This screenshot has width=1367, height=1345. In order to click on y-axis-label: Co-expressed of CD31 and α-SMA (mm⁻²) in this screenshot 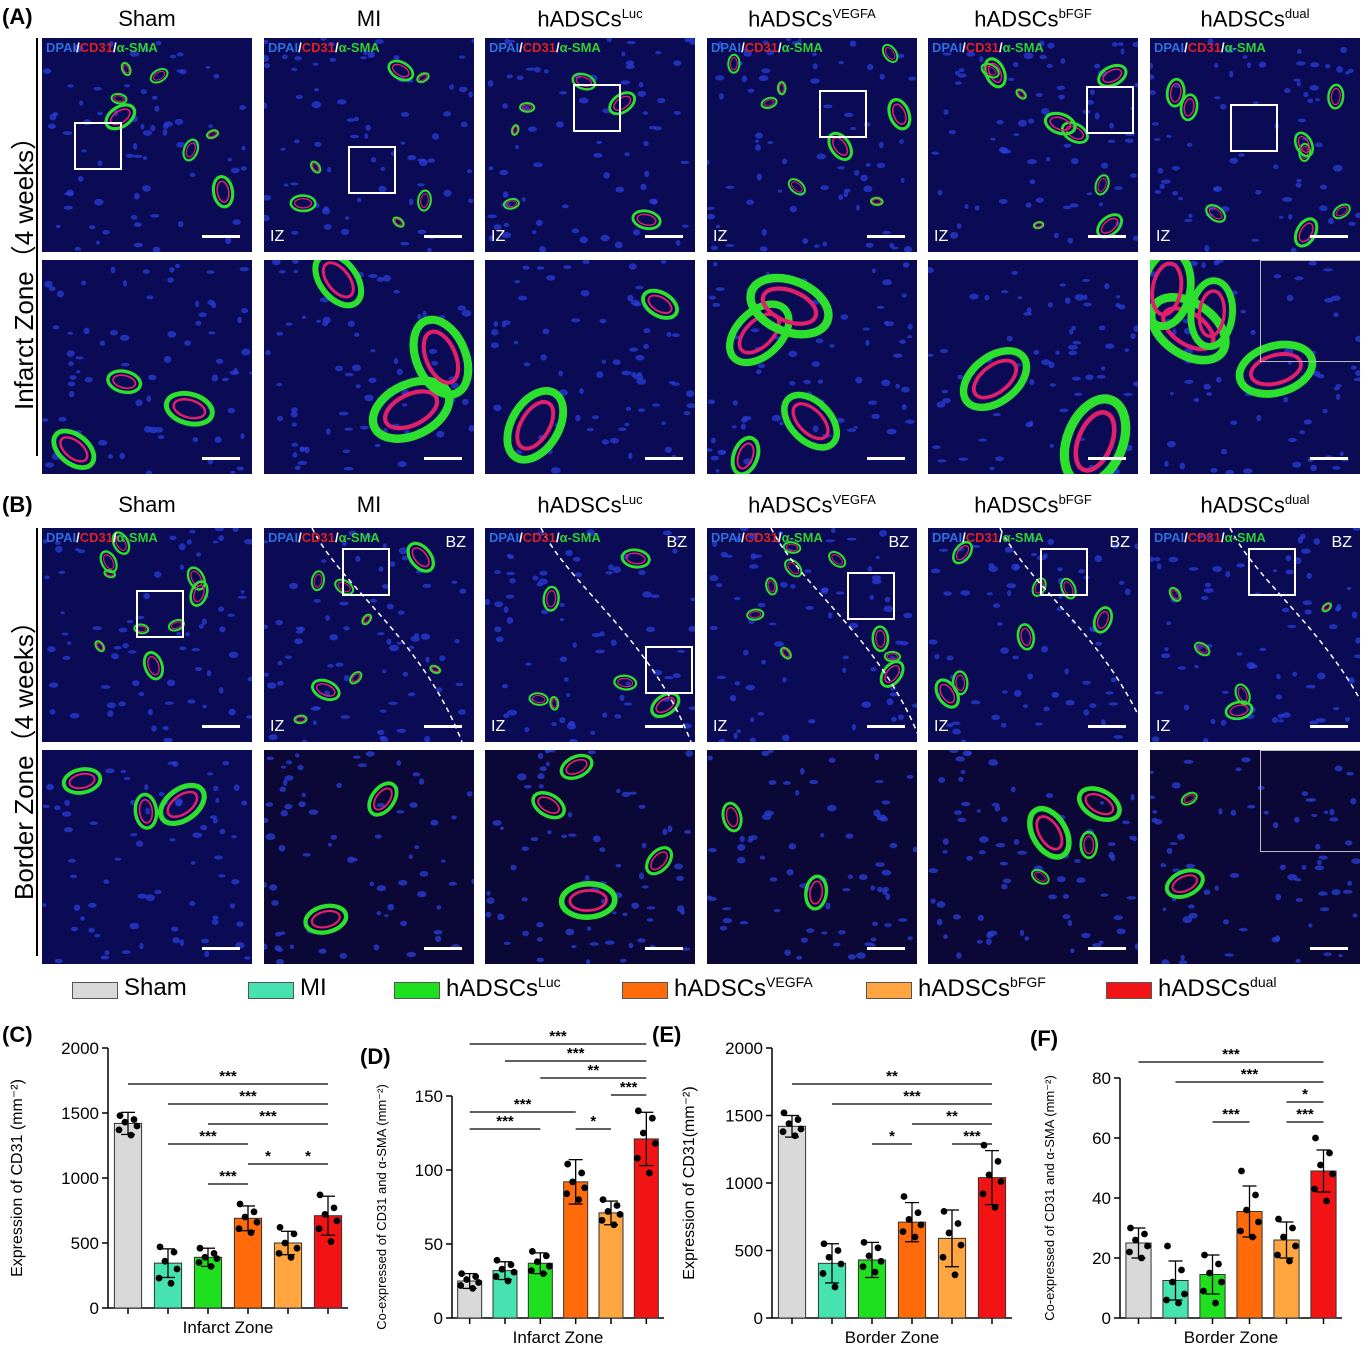, I will do `click(381, 1207)`.